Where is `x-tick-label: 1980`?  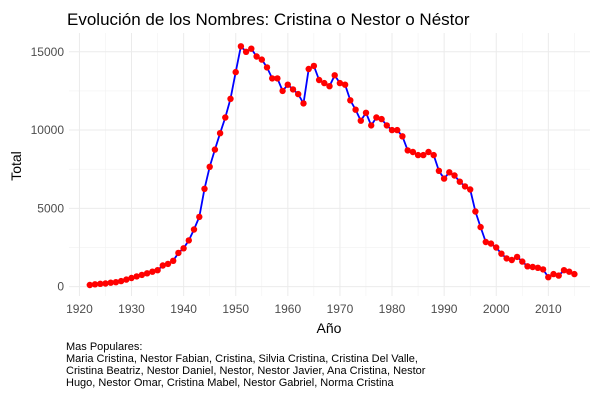
x-tick-label: 1980 is located at coordinates (392, 309).